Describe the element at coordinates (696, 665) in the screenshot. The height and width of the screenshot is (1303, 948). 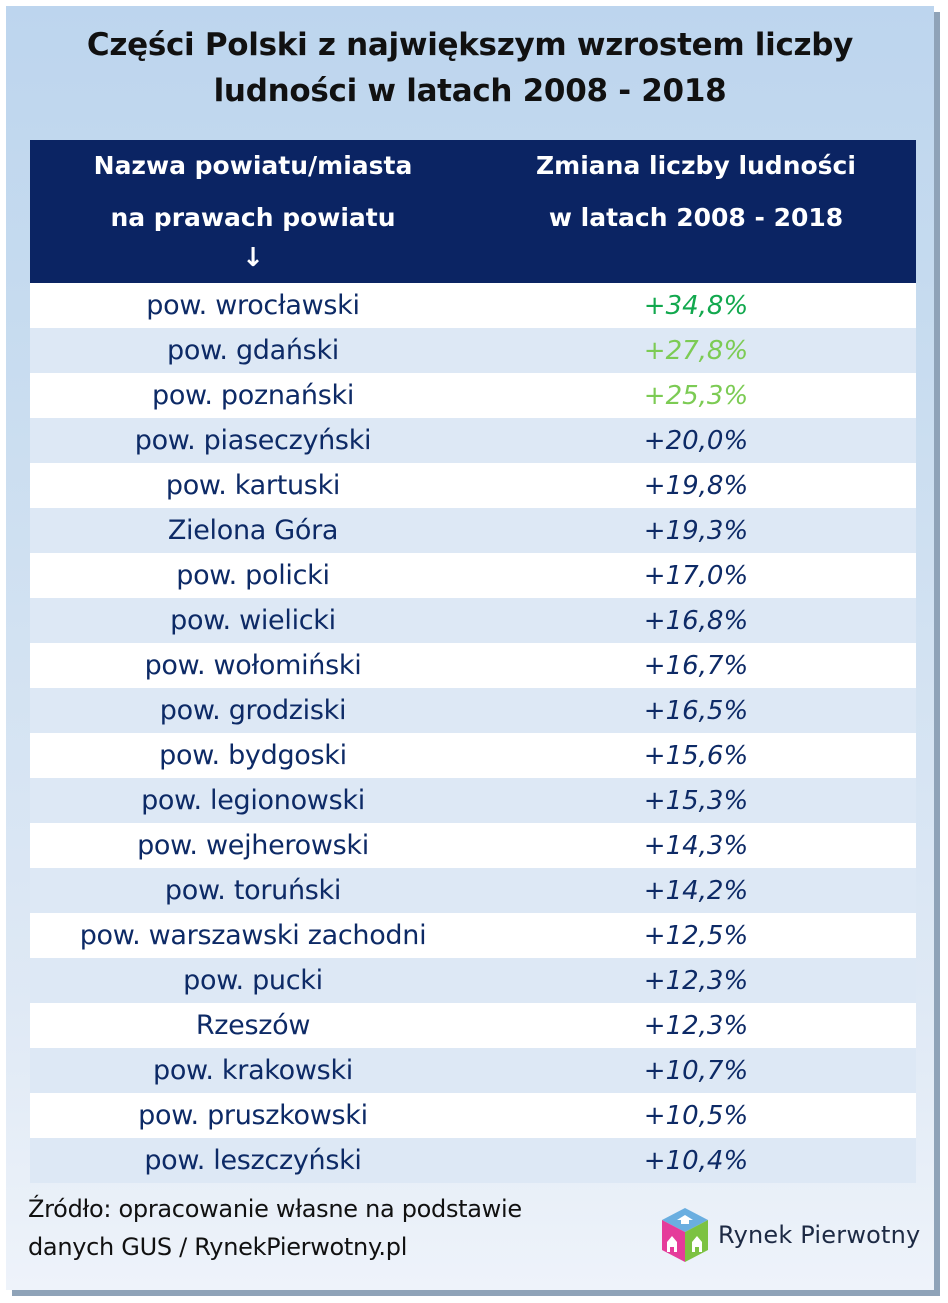
I see `population-change-value: +16,7%` at that location.